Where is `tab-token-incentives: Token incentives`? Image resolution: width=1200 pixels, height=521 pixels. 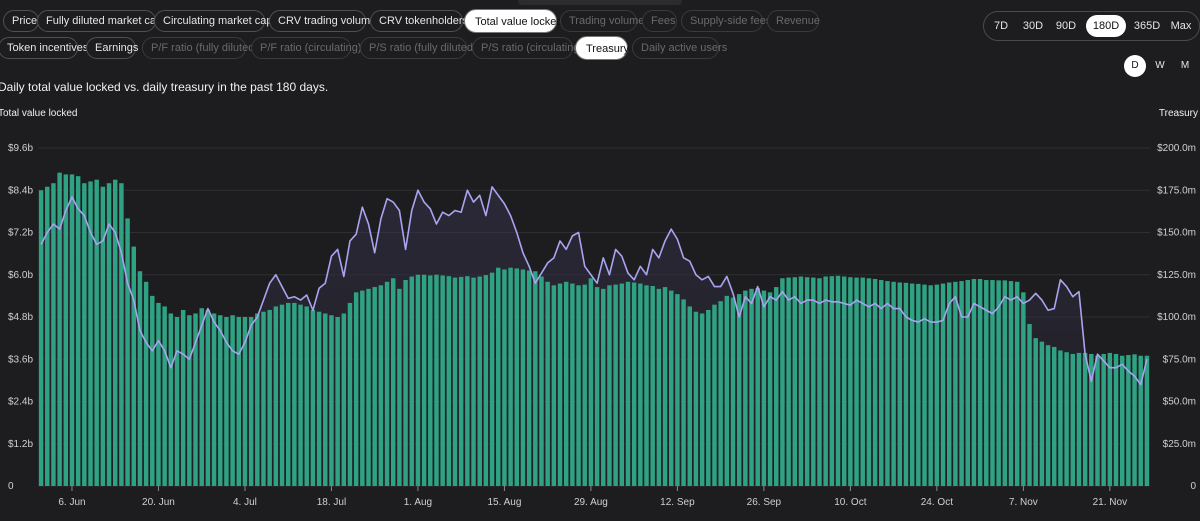 tab-token-incentives: Token incentives is located at coordinates (44, 48).